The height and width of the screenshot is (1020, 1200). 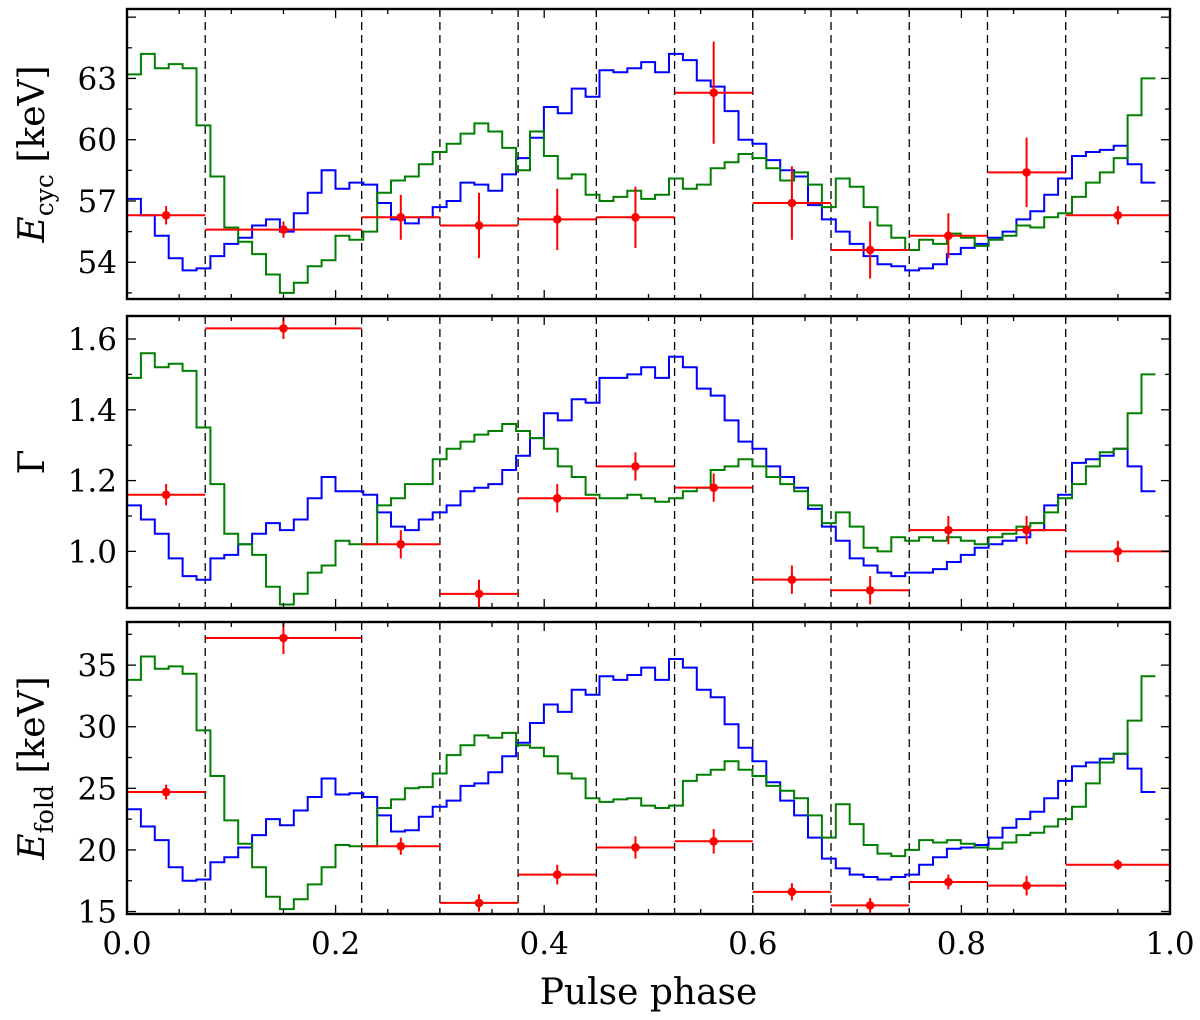 What do you see at coordinates (335, 944) in the screenshot?
I see `x-tick-label: 0.2` at bounding box center [335, 944].